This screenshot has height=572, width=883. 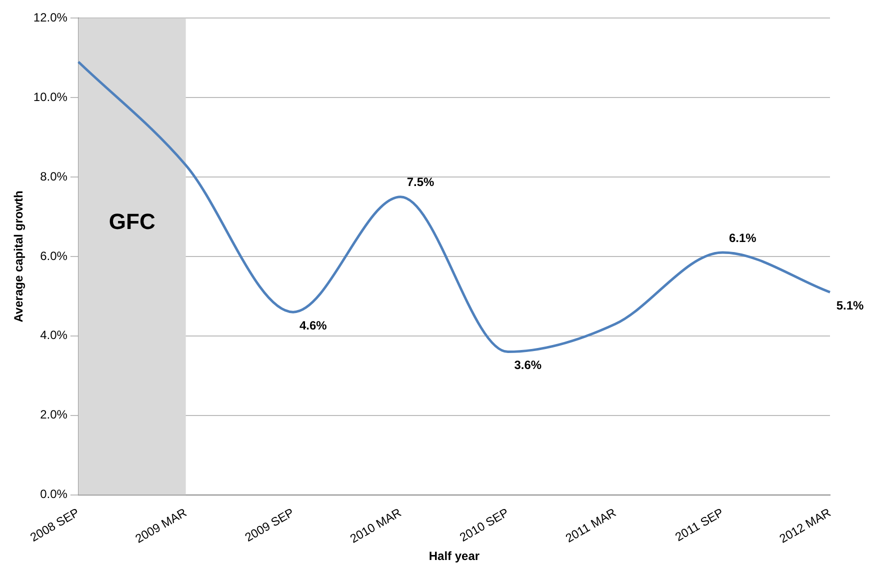 I want to click on y-tick-label: 4.0%, so click(x=54, y=335).